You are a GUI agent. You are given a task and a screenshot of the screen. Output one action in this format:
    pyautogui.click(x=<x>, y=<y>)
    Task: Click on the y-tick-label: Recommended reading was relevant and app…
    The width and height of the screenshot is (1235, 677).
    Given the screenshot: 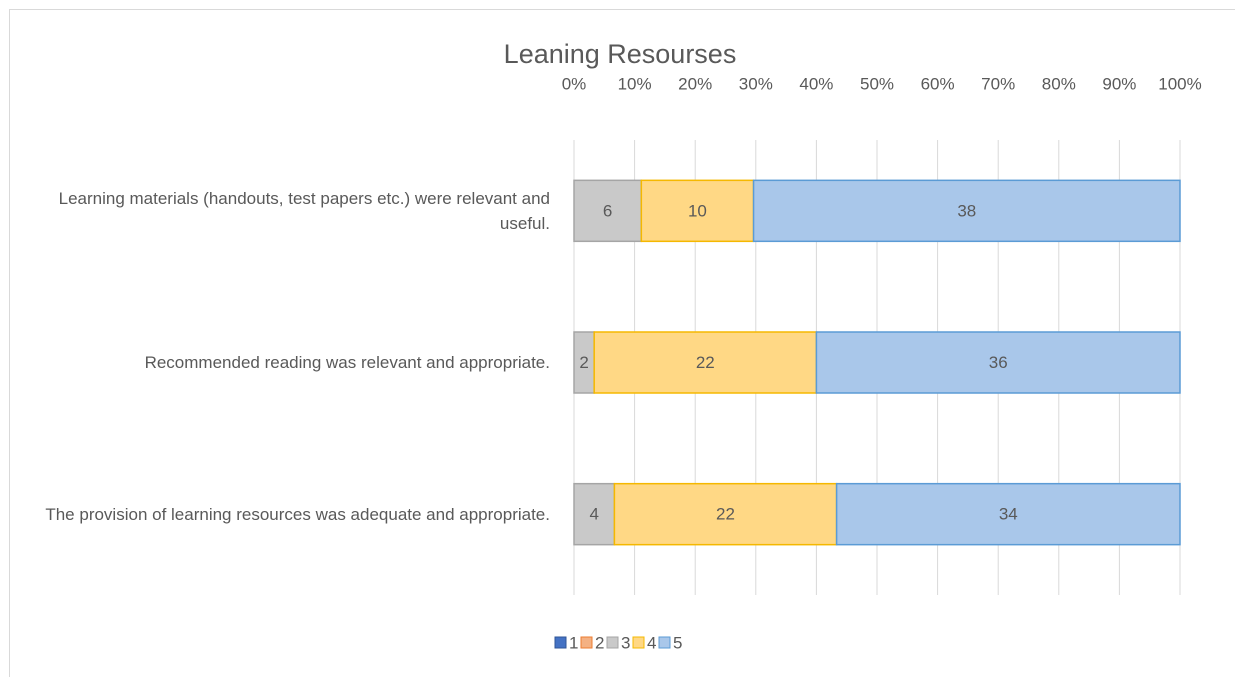 What is the action you would take?
    pyautogui.click(x=347, y=362)
    